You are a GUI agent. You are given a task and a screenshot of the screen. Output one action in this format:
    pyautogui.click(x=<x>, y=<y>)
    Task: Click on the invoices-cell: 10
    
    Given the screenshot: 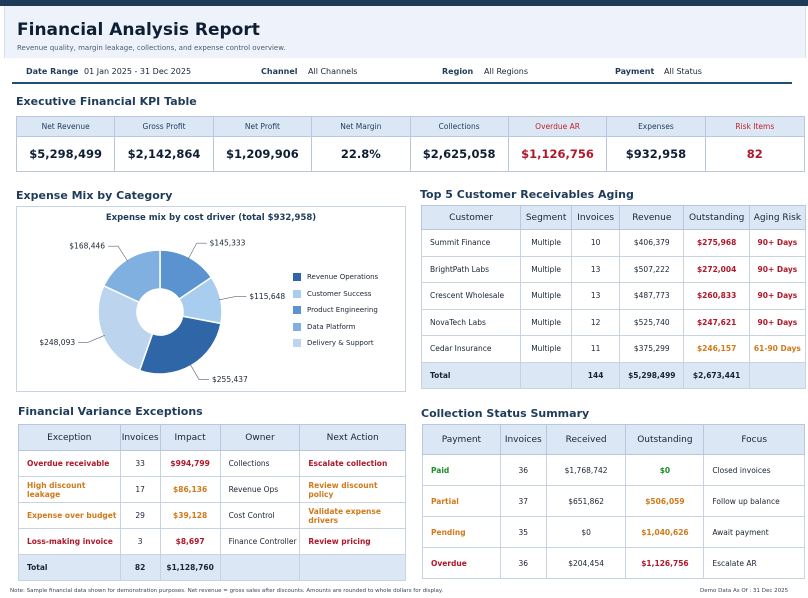 What is the action you would take?
    pyautogui.click(x=596, y=243)
    